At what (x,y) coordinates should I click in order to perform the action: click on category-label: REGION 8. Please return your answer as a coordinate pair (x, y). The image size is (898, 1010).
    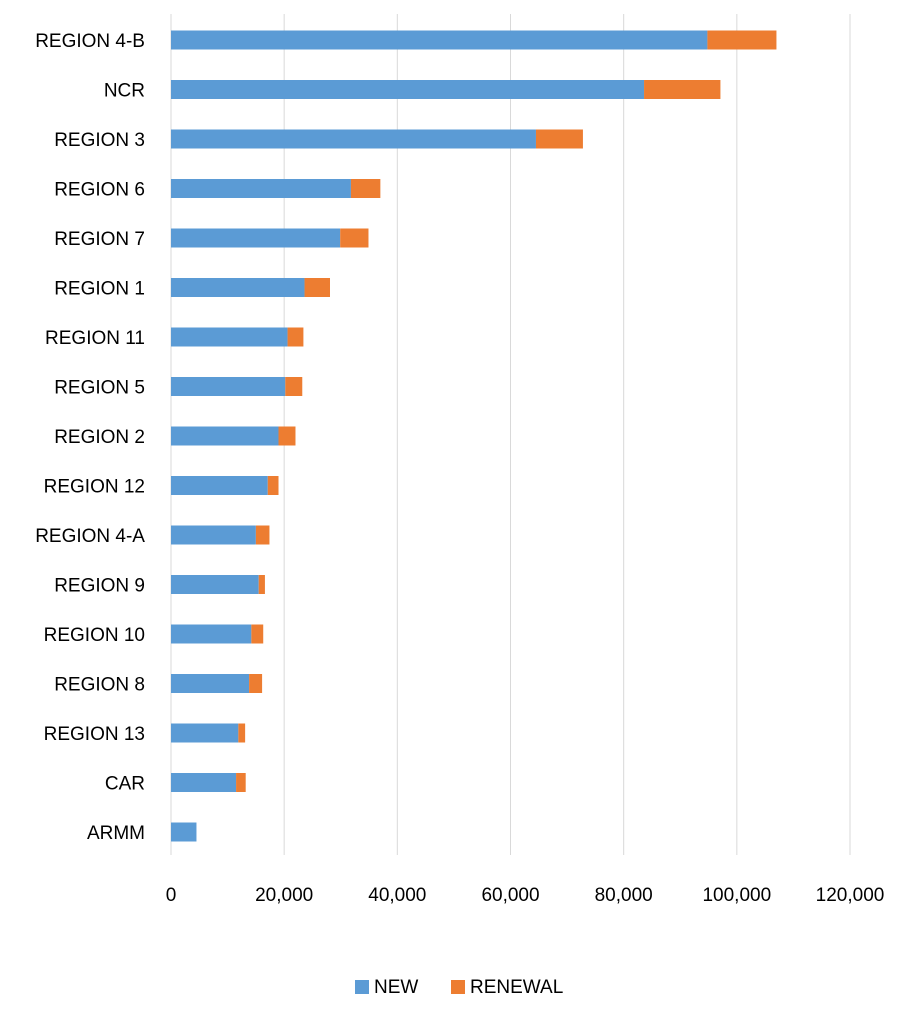
    Looking at the image, I should click on (99, 685).